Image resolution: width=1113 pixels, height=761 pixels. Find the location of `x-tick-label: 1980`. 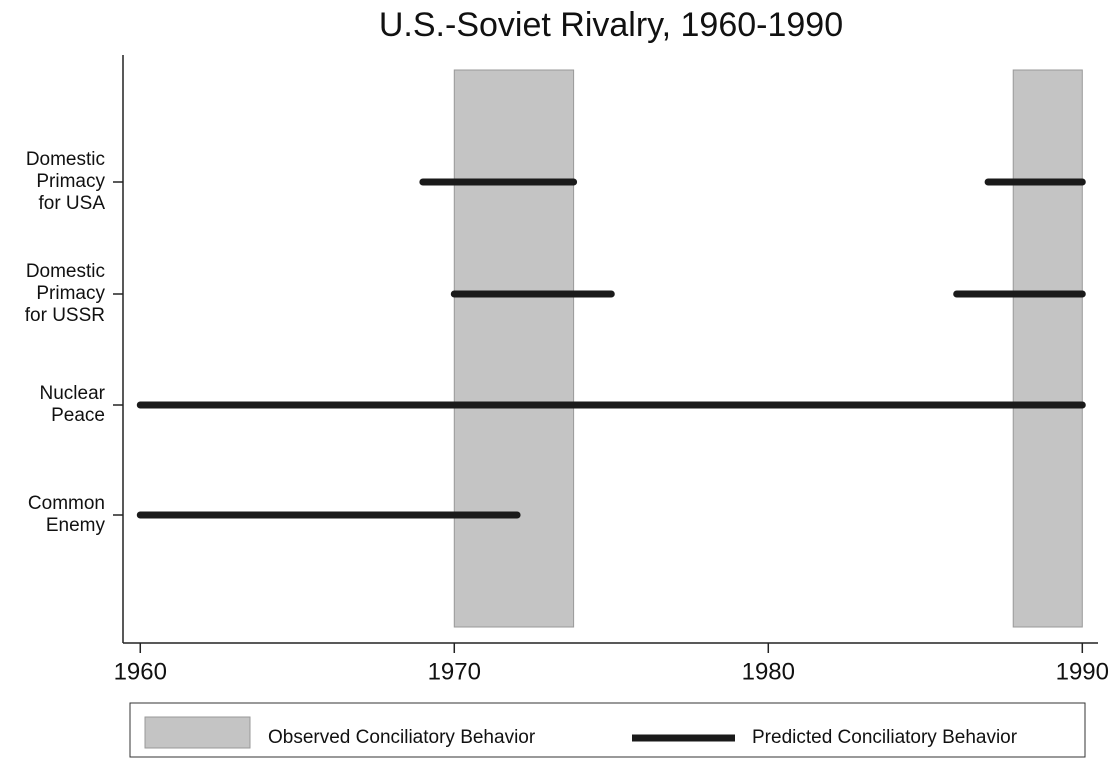

x-tick-label: 1980 is located at coordinates (768, 671).